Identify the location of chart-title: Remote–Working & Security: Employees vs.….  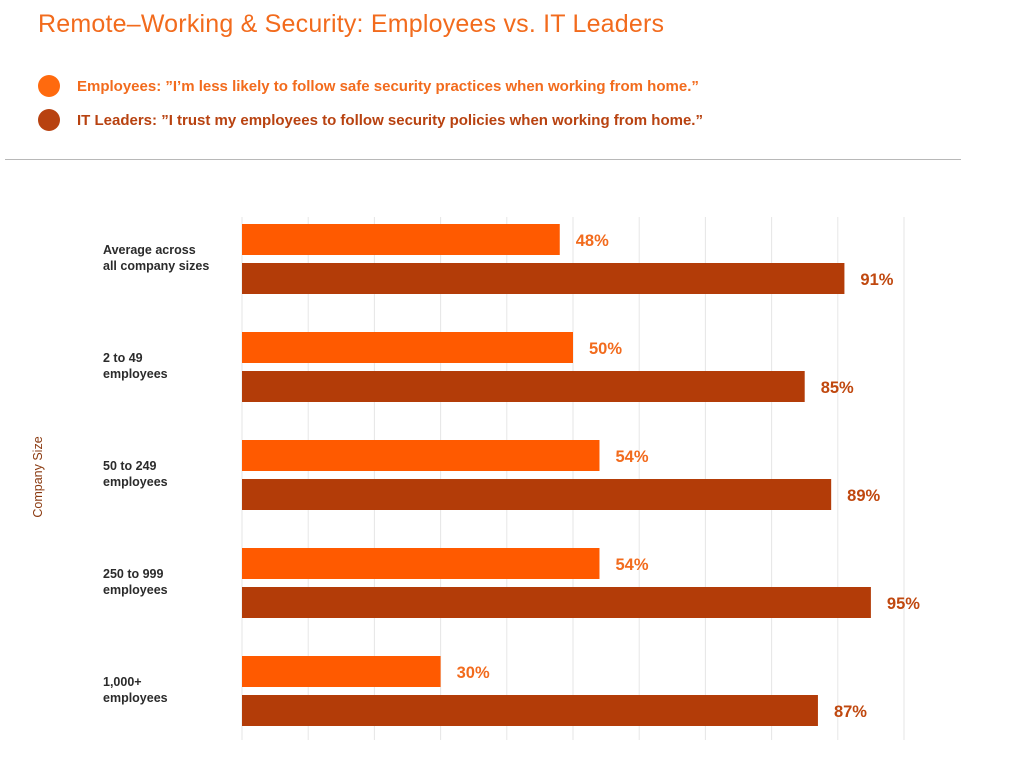
(351, 24).